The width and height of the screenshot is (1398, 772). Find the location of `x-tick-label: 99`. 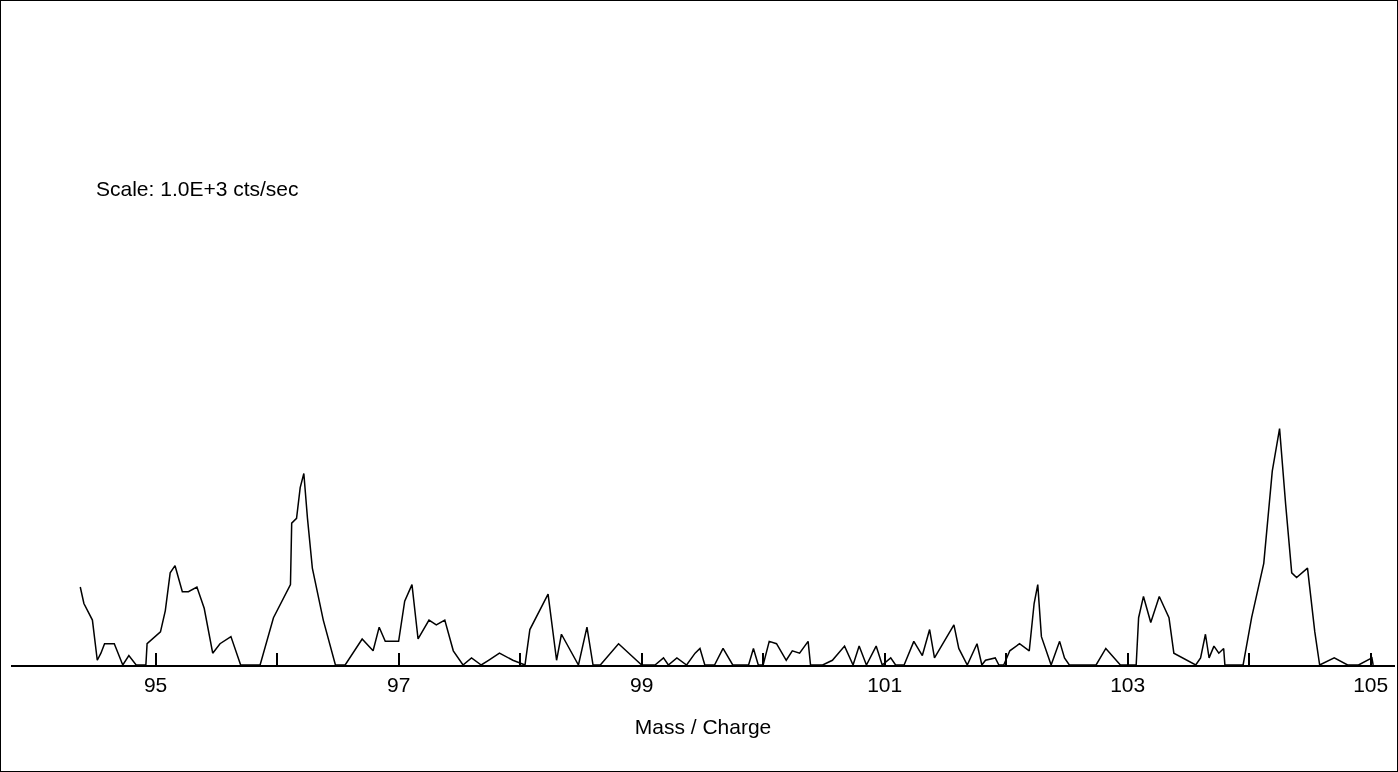

x-tick-label: 99 is located at coordinates (641, 684).